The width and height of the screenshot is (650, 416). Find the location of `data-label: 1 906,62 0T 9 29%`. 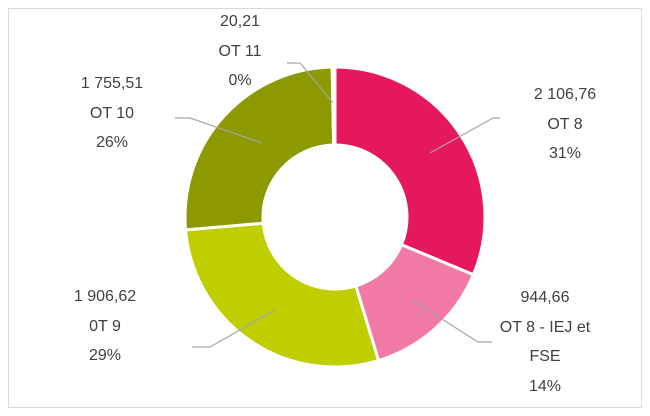

data-label: 1 906,62 0T 9 29% is located at coordinates (105, 326).